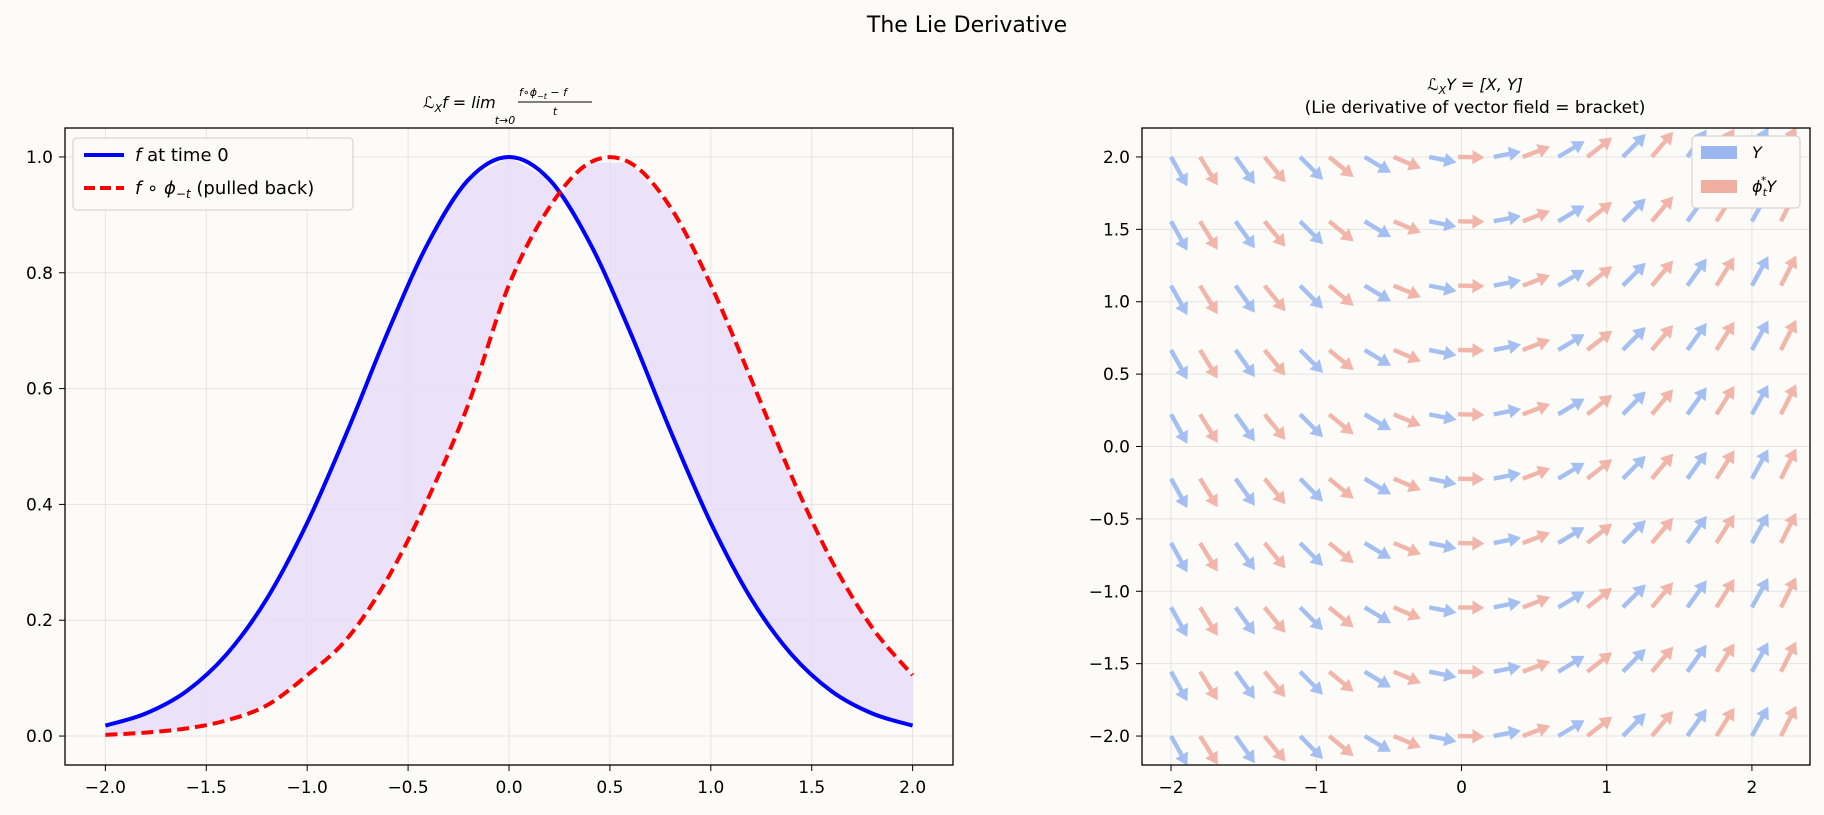  What do you see at coordinates (1116, 448) in the screenshot?
I see `right-ytick-label: 0.0` at bounding box center [1116, 448].